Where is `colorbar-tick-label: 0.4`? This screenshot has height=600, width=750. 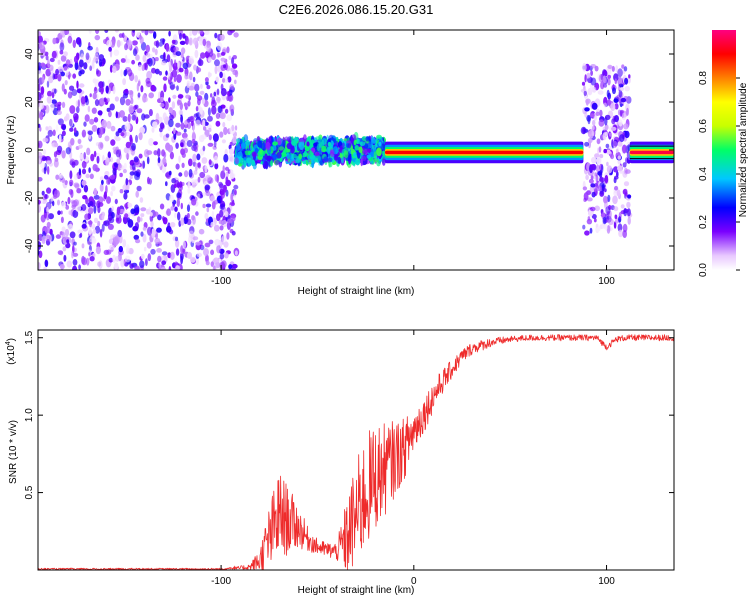 colorbar-tick-label: 0.4 is located at coordinates (703, 174).